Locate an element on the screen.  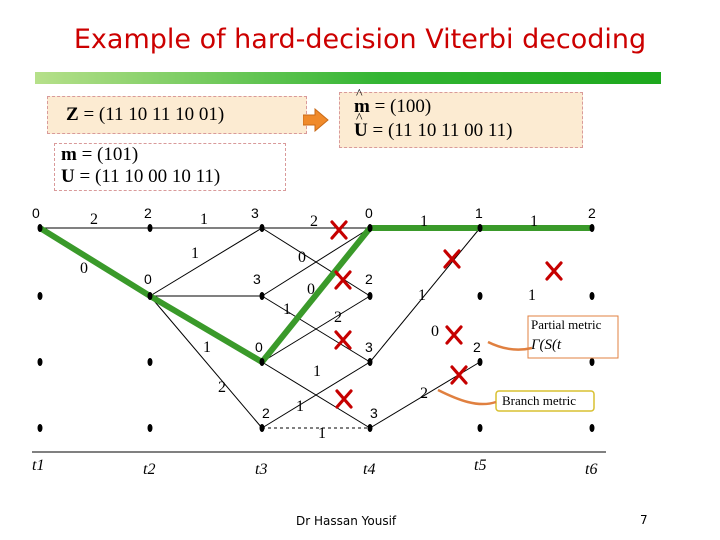
time-label: t1 is located at coordinates (38, 465).